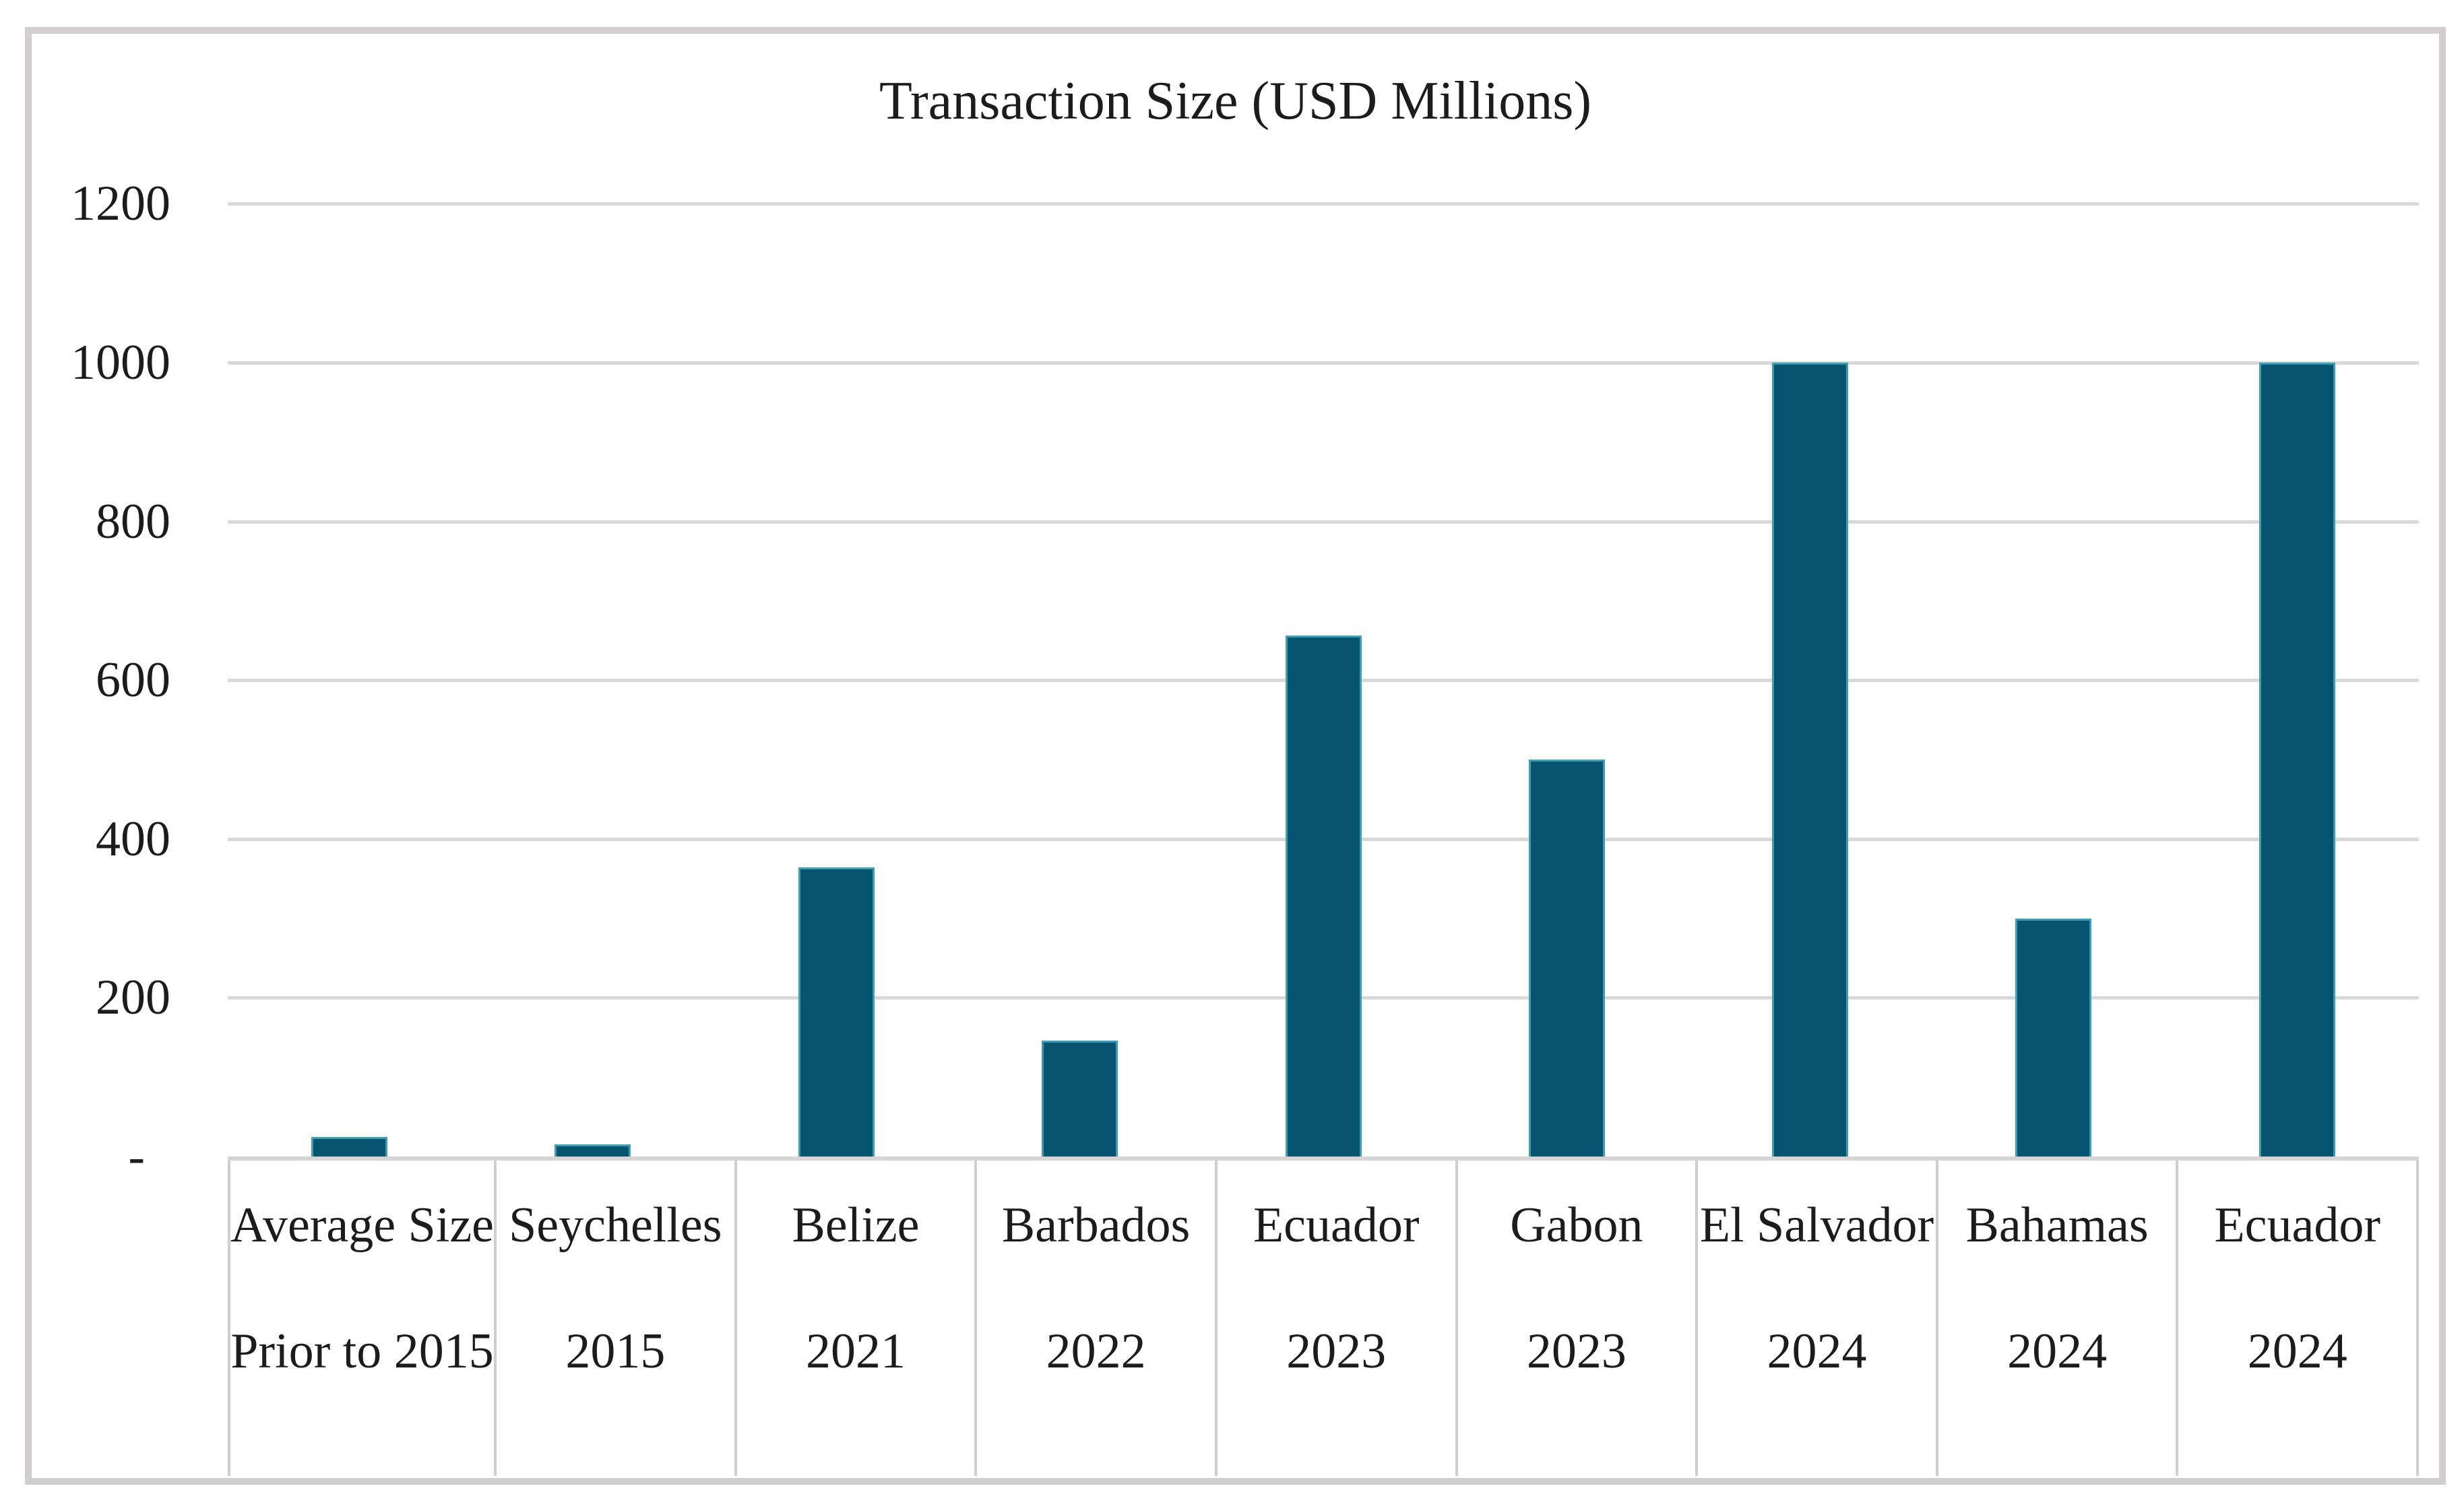 The image size is (2464, 1509). I want to click on y-tick-label: 800, so click(133, 521).